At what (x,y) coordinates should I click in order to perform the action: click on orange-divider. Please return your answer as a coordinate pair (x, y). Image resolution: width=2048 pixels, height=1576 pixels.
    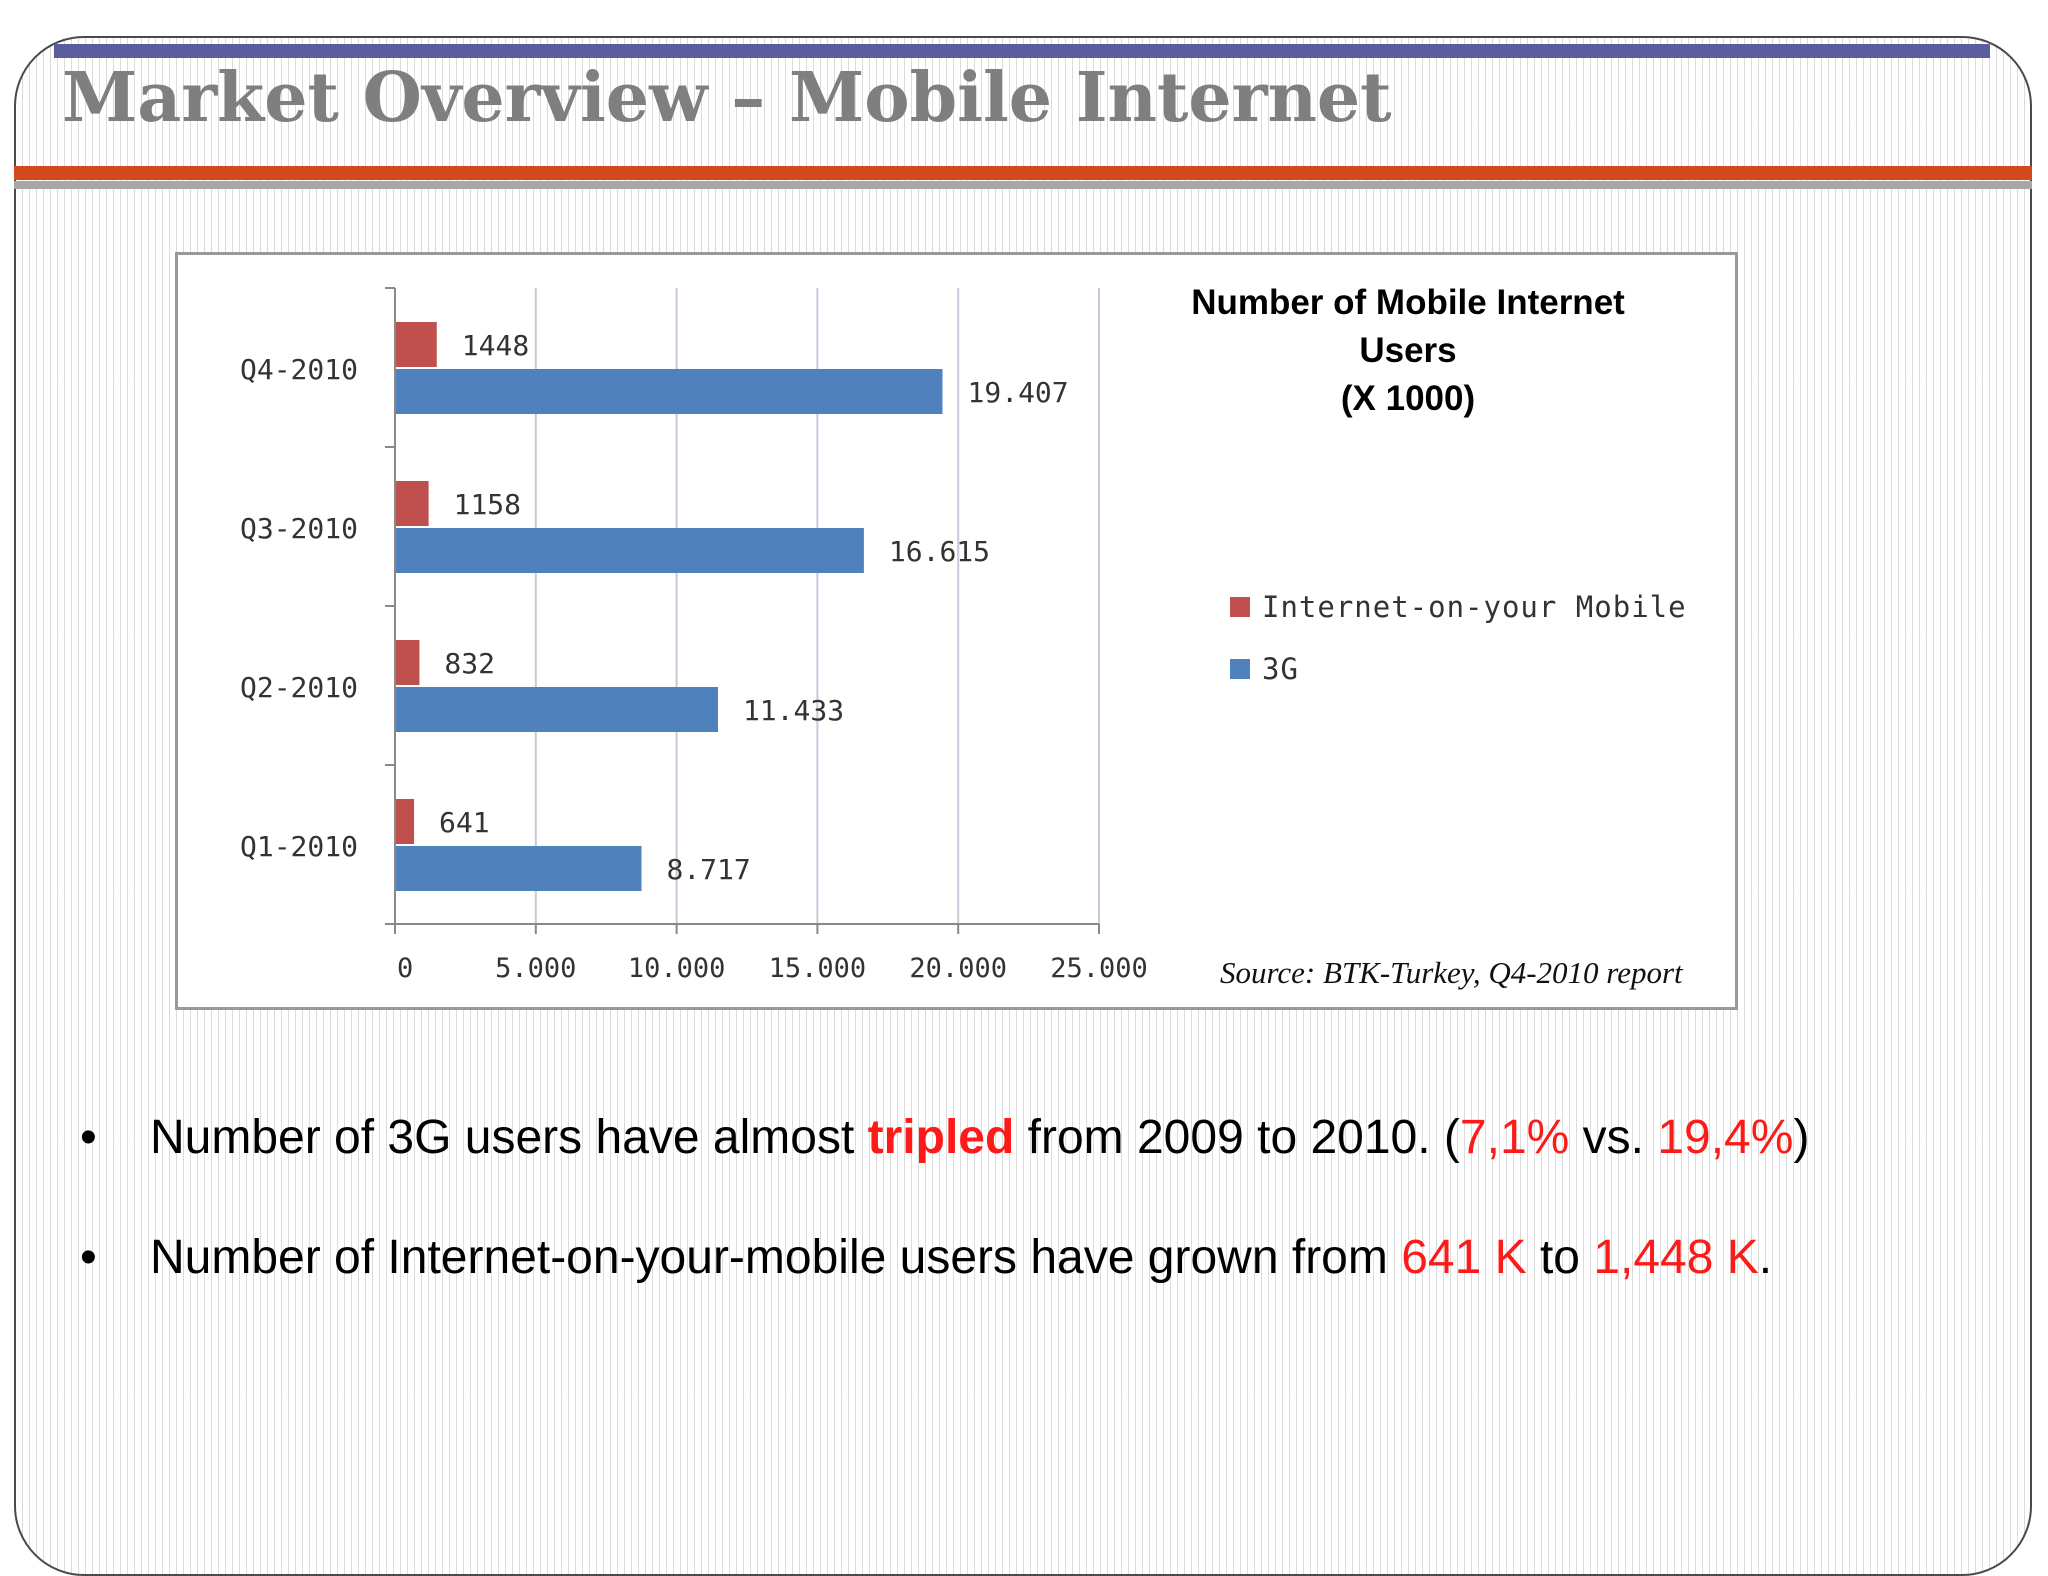
    Looking at the image, I should click on (1023, 173).